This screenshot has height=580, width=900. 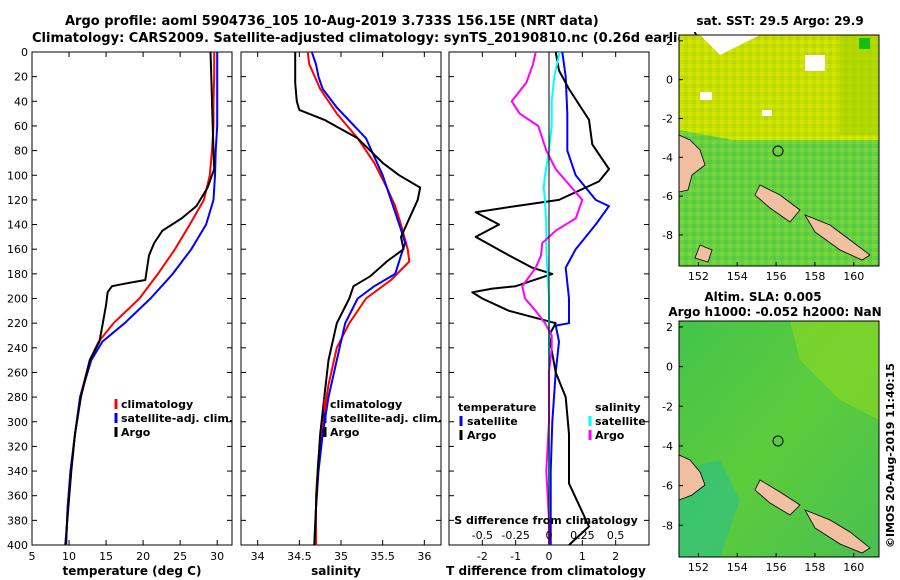 What do you see at coordinates (17, 397) in the screenshot?
I see `y-tick-label: 280` at bounding box center [17, 397].